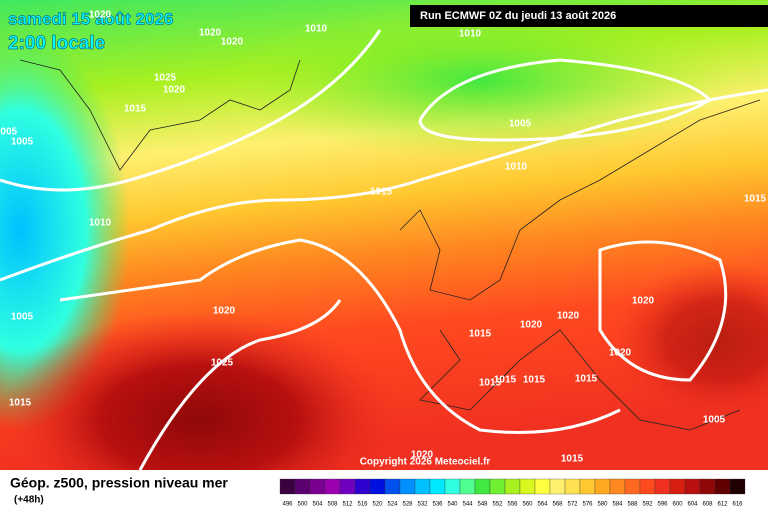  What do you see at coordinates (587, 505) in the screenshot?
I see `scale-label: 576` at bounding box center [587, 505].